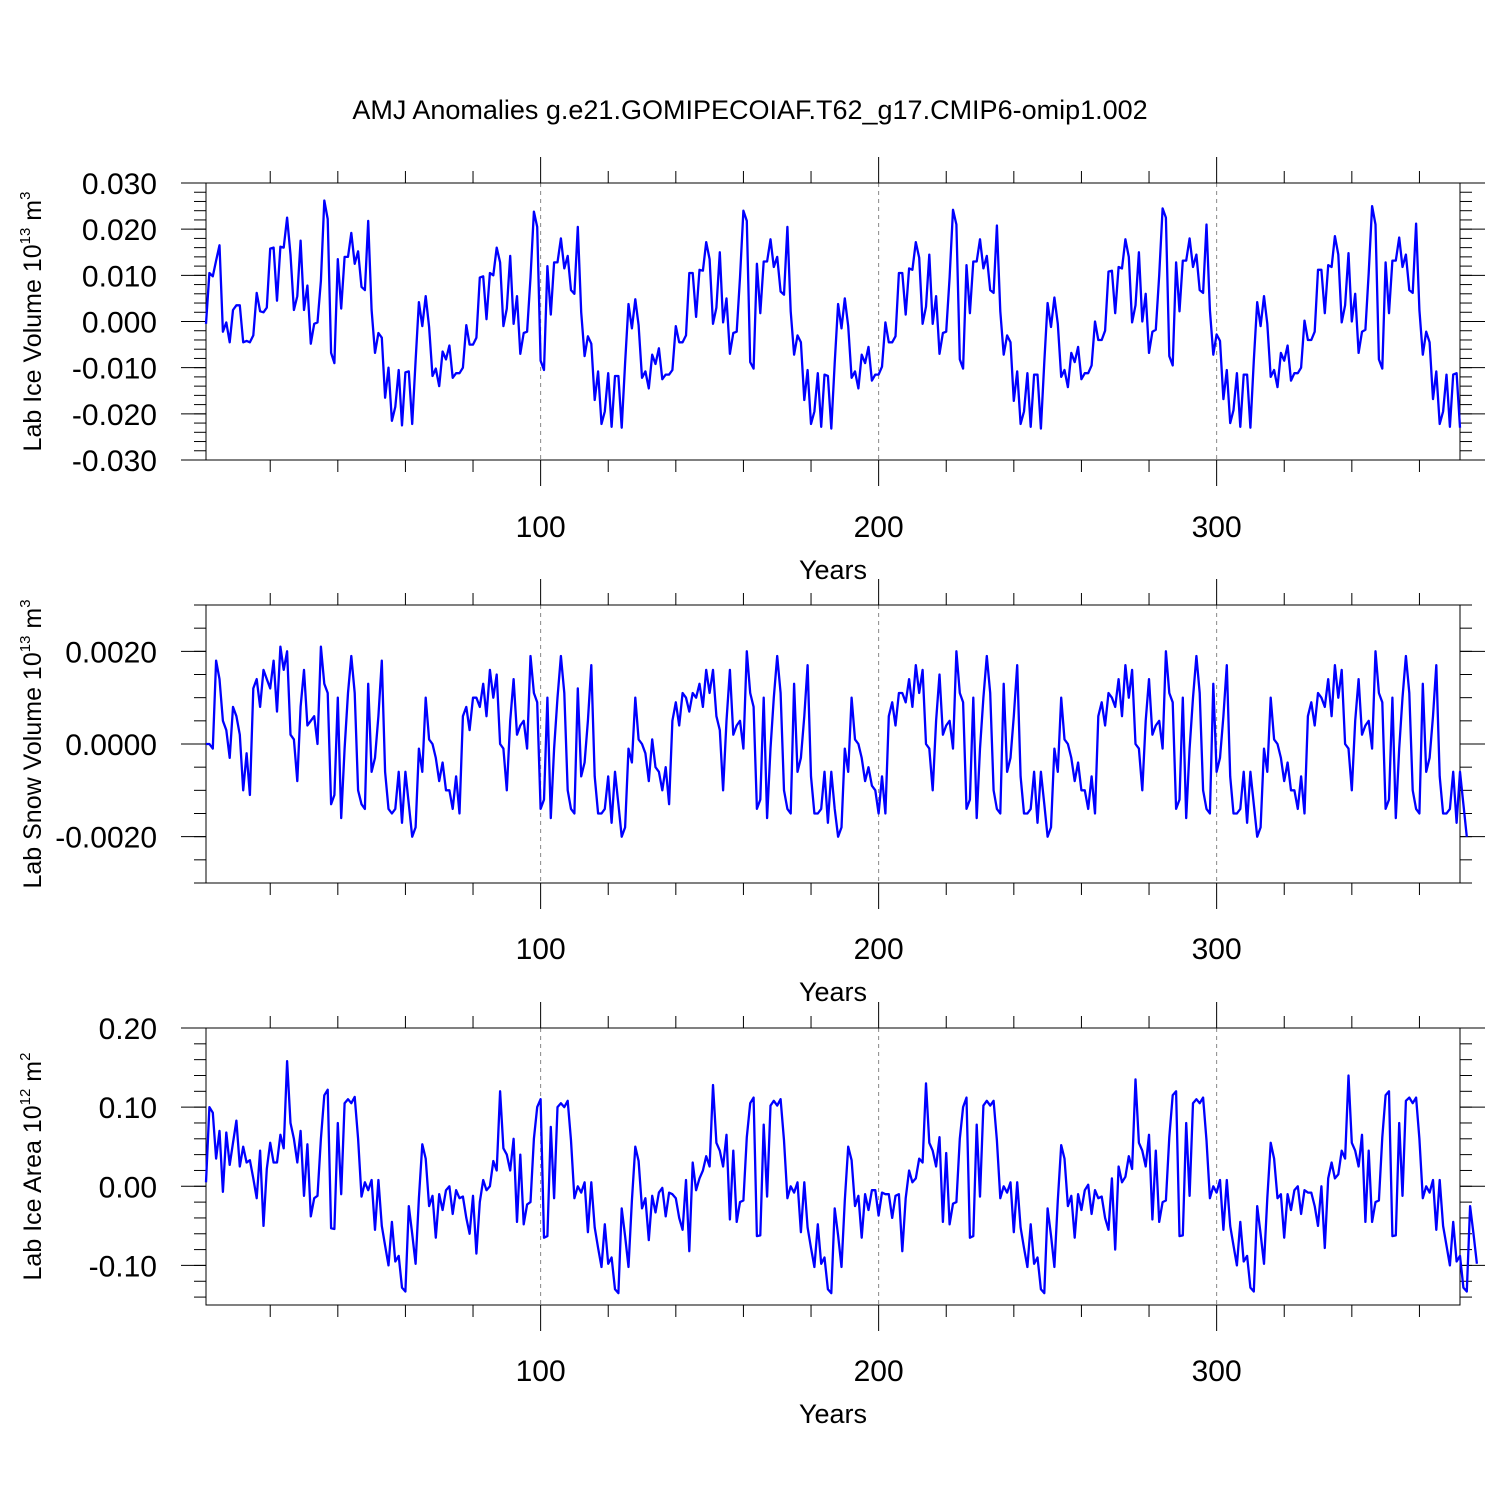 This screenshot has width=1500, height=1500. Describe the element at coordinates (106, 838) in the screenshot. I see `y-tick-label: -0.0020` at that location.